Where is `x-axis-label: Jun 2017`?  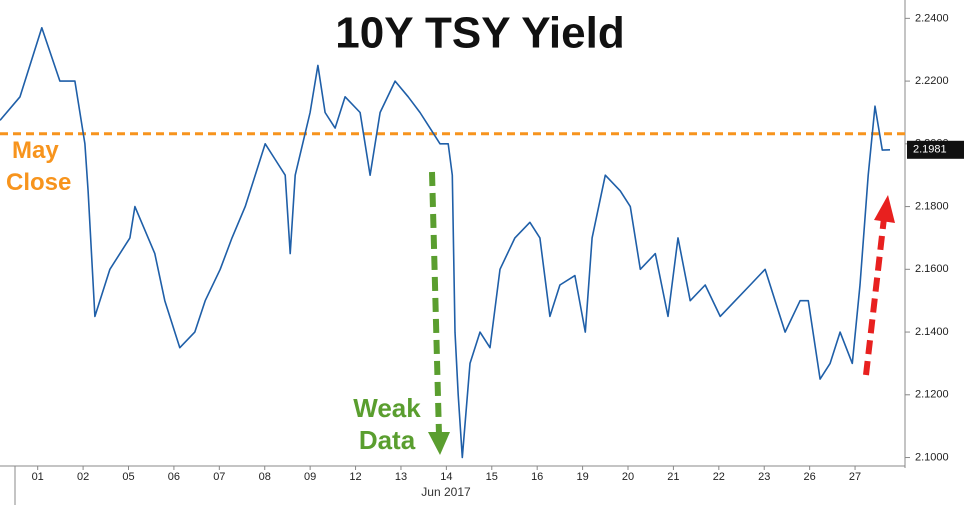 x-axis-label: Jun 2017 is located at coordinates (446, 492).